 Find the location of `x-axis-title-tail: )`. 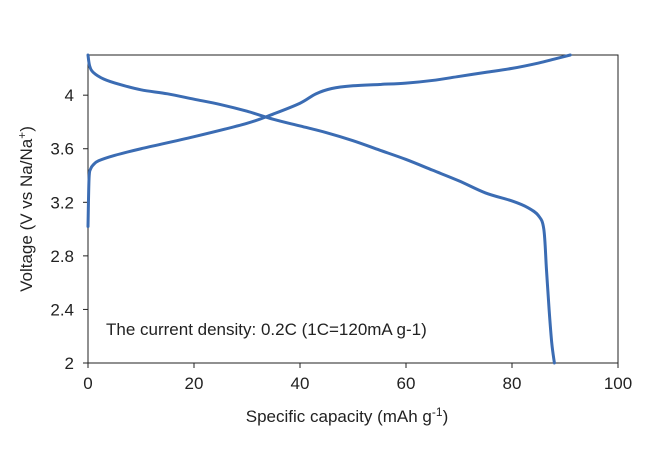

x-axis-title-tail: ) is located at coordinates (446, 416).